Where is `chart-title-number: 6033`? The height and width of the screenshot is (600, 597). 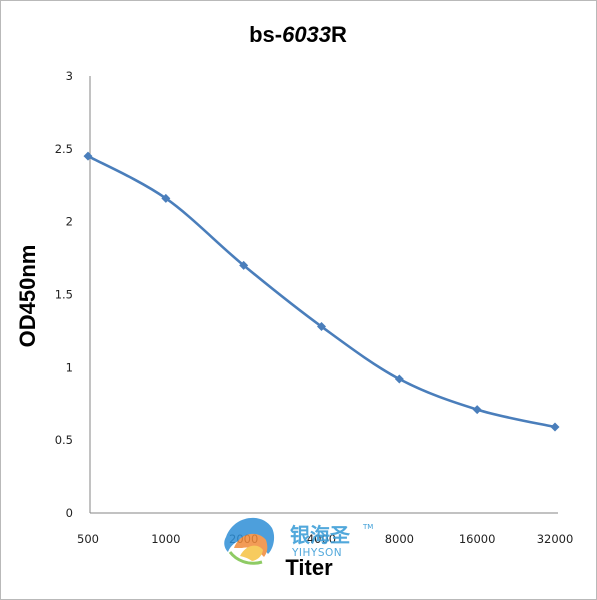 chart-title-number: 6033 is located at coordinates (306, 34).